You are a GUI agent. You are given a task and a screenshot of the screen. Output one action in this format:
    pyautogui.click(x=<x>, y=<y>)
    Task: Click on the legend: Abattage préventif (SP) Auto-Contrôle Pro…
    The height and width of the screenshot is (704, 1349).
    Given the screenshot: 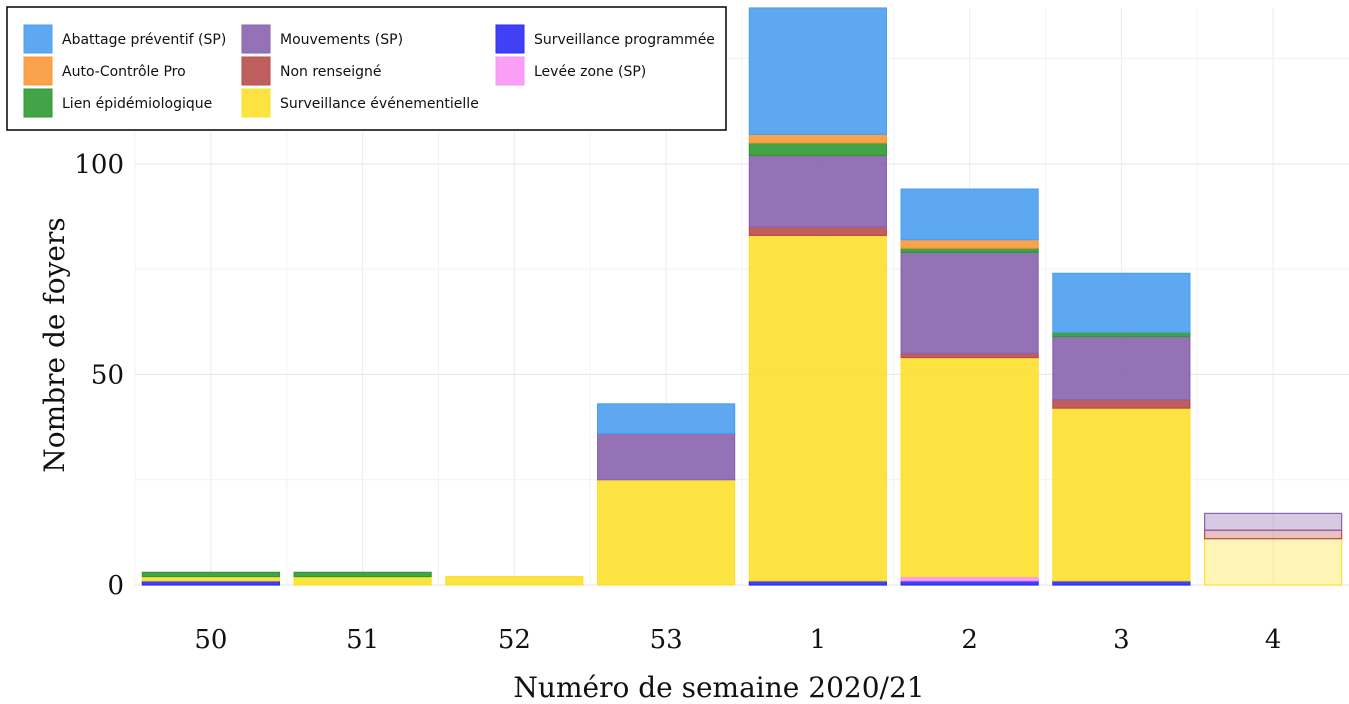 What is the action you would take?
    pyautogui.click(x=366, y=68)
    